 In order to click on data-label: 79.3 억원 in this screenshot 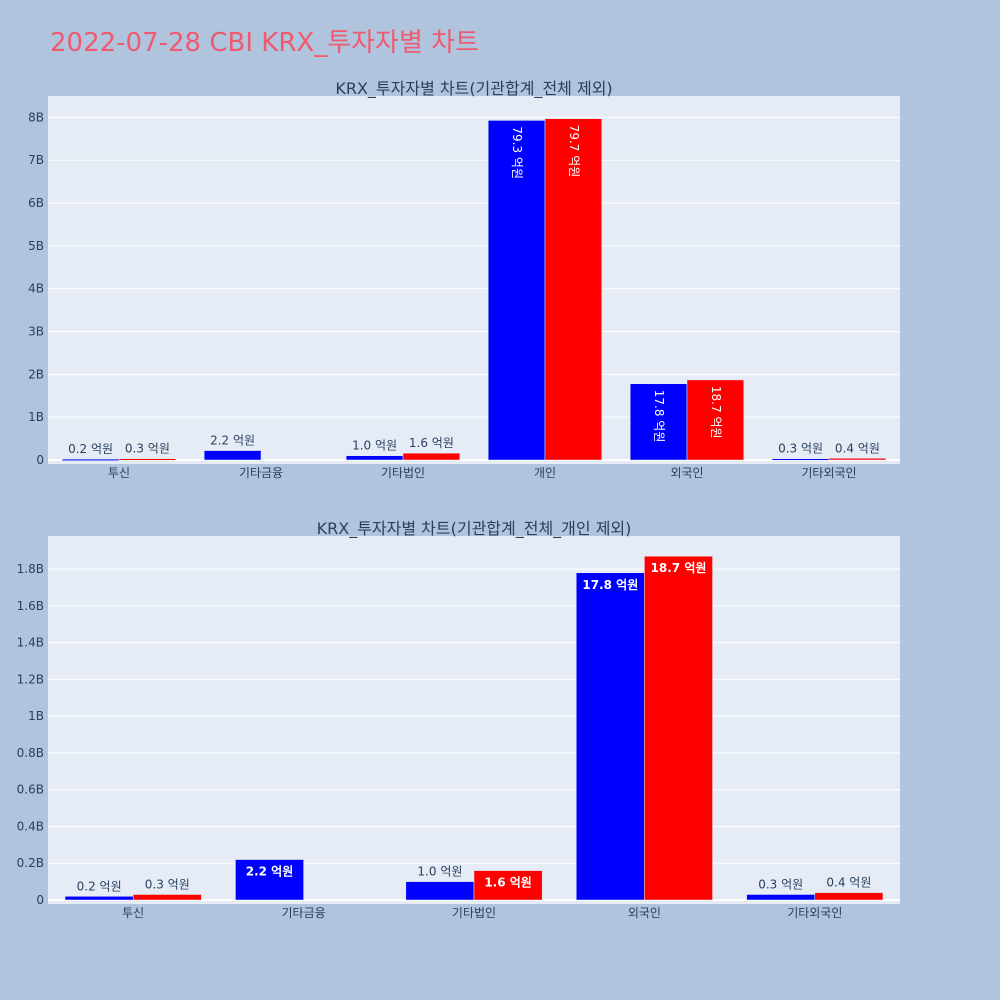, I will do `click(517, 152)`.